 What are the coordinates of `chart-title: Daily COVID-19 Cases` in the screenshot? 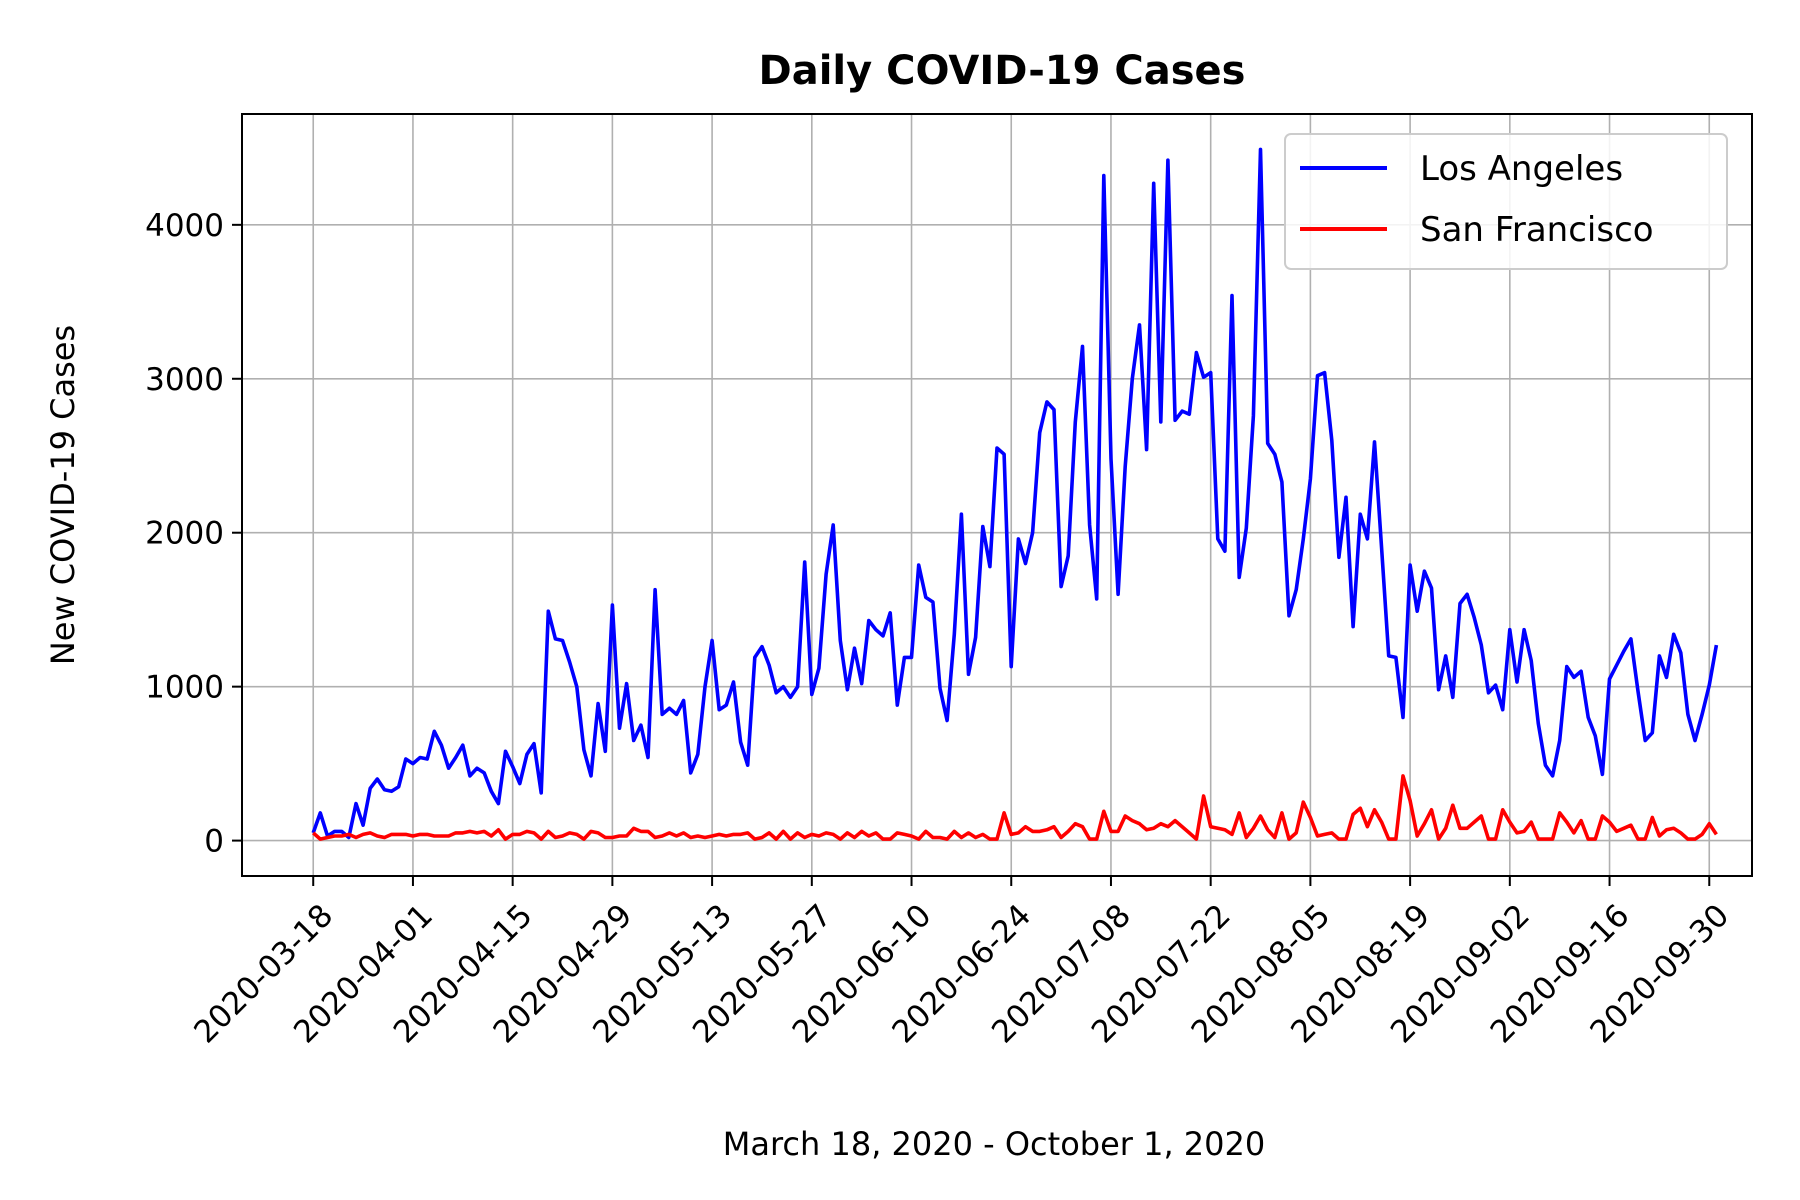 It's located at (1002, 71).